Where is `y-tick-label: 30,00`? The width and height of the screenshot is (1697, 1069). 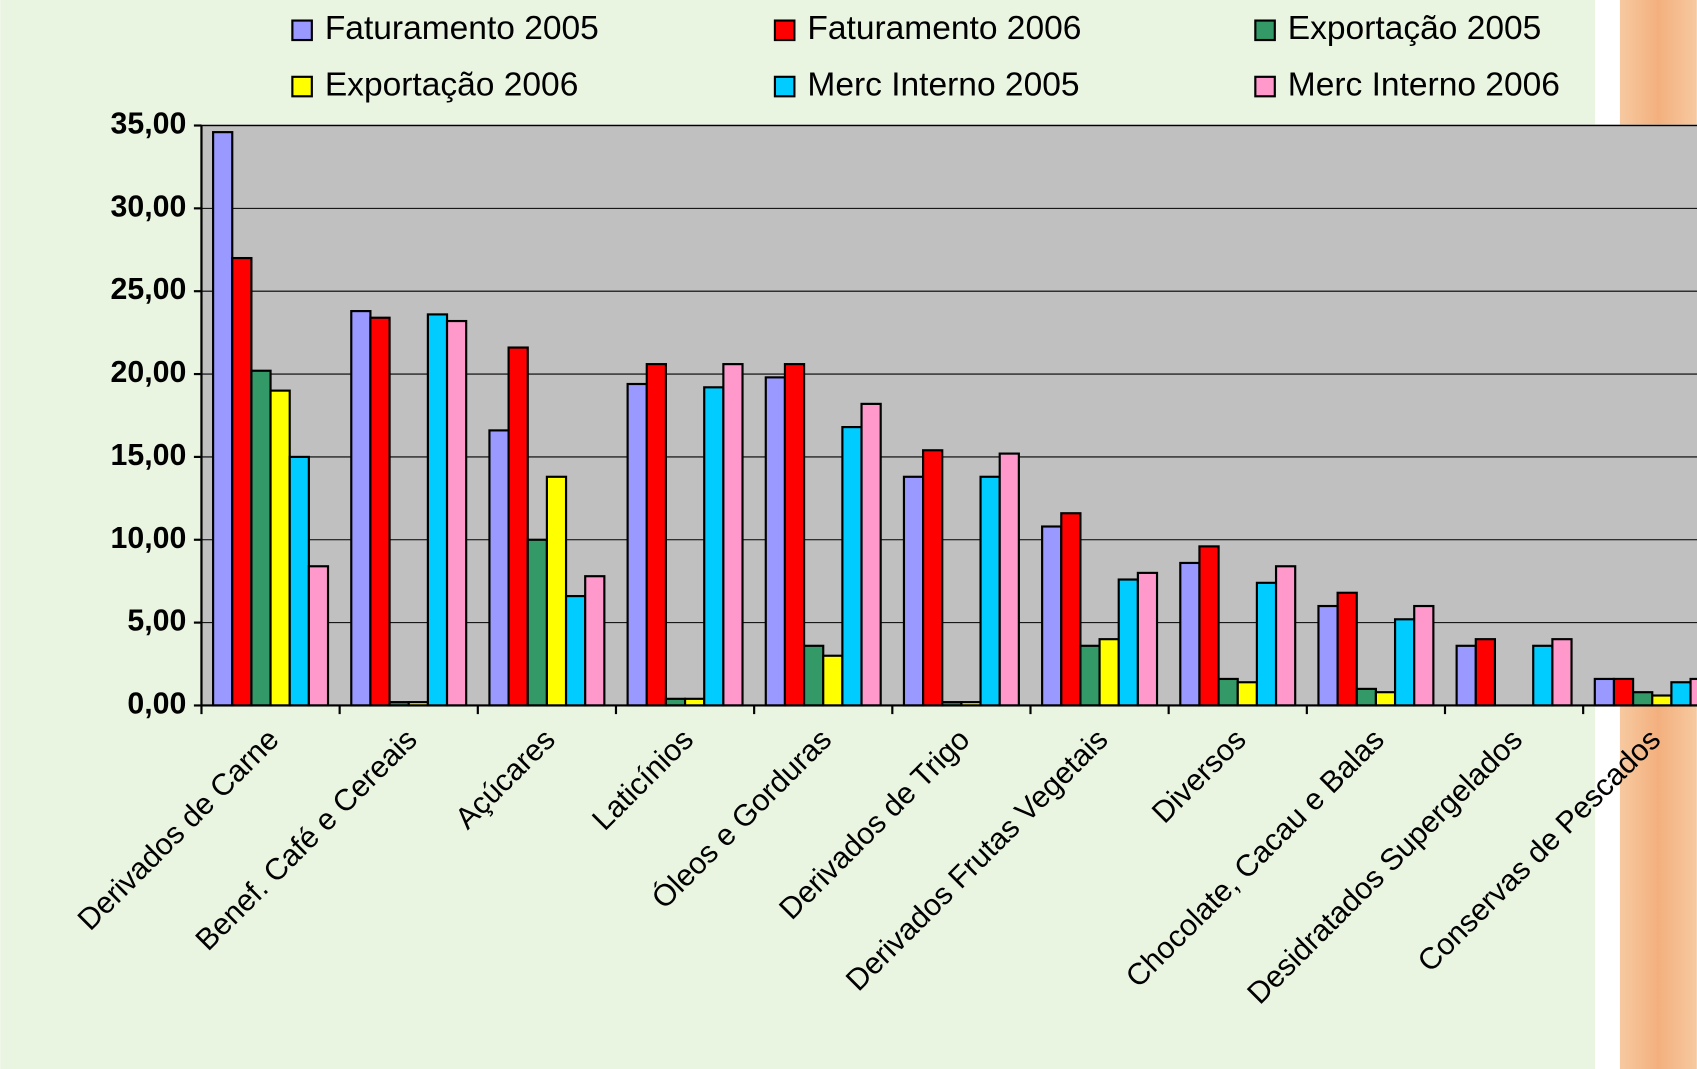
y-tick-label: 30,00 is located at coordinates (149, 206).